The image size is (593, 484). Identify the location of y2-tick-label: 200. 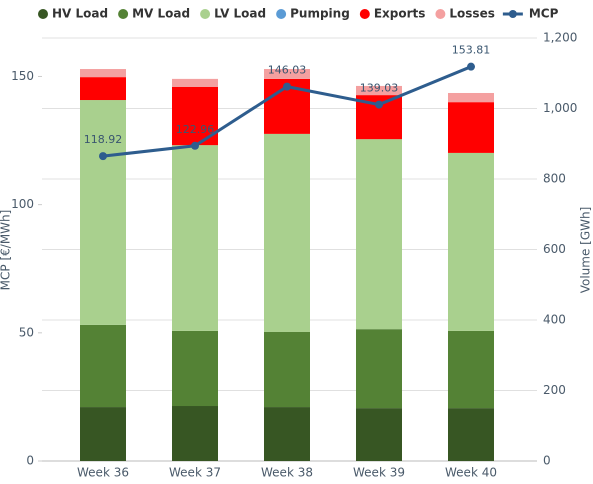
(554, 390).